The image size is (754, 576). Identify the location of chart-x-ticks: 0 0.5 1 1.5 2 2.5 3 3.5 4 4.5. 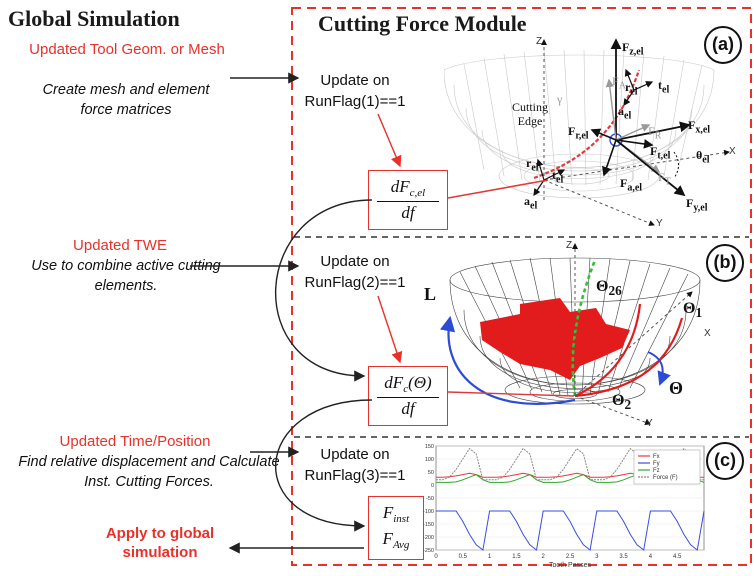
(558, 557).